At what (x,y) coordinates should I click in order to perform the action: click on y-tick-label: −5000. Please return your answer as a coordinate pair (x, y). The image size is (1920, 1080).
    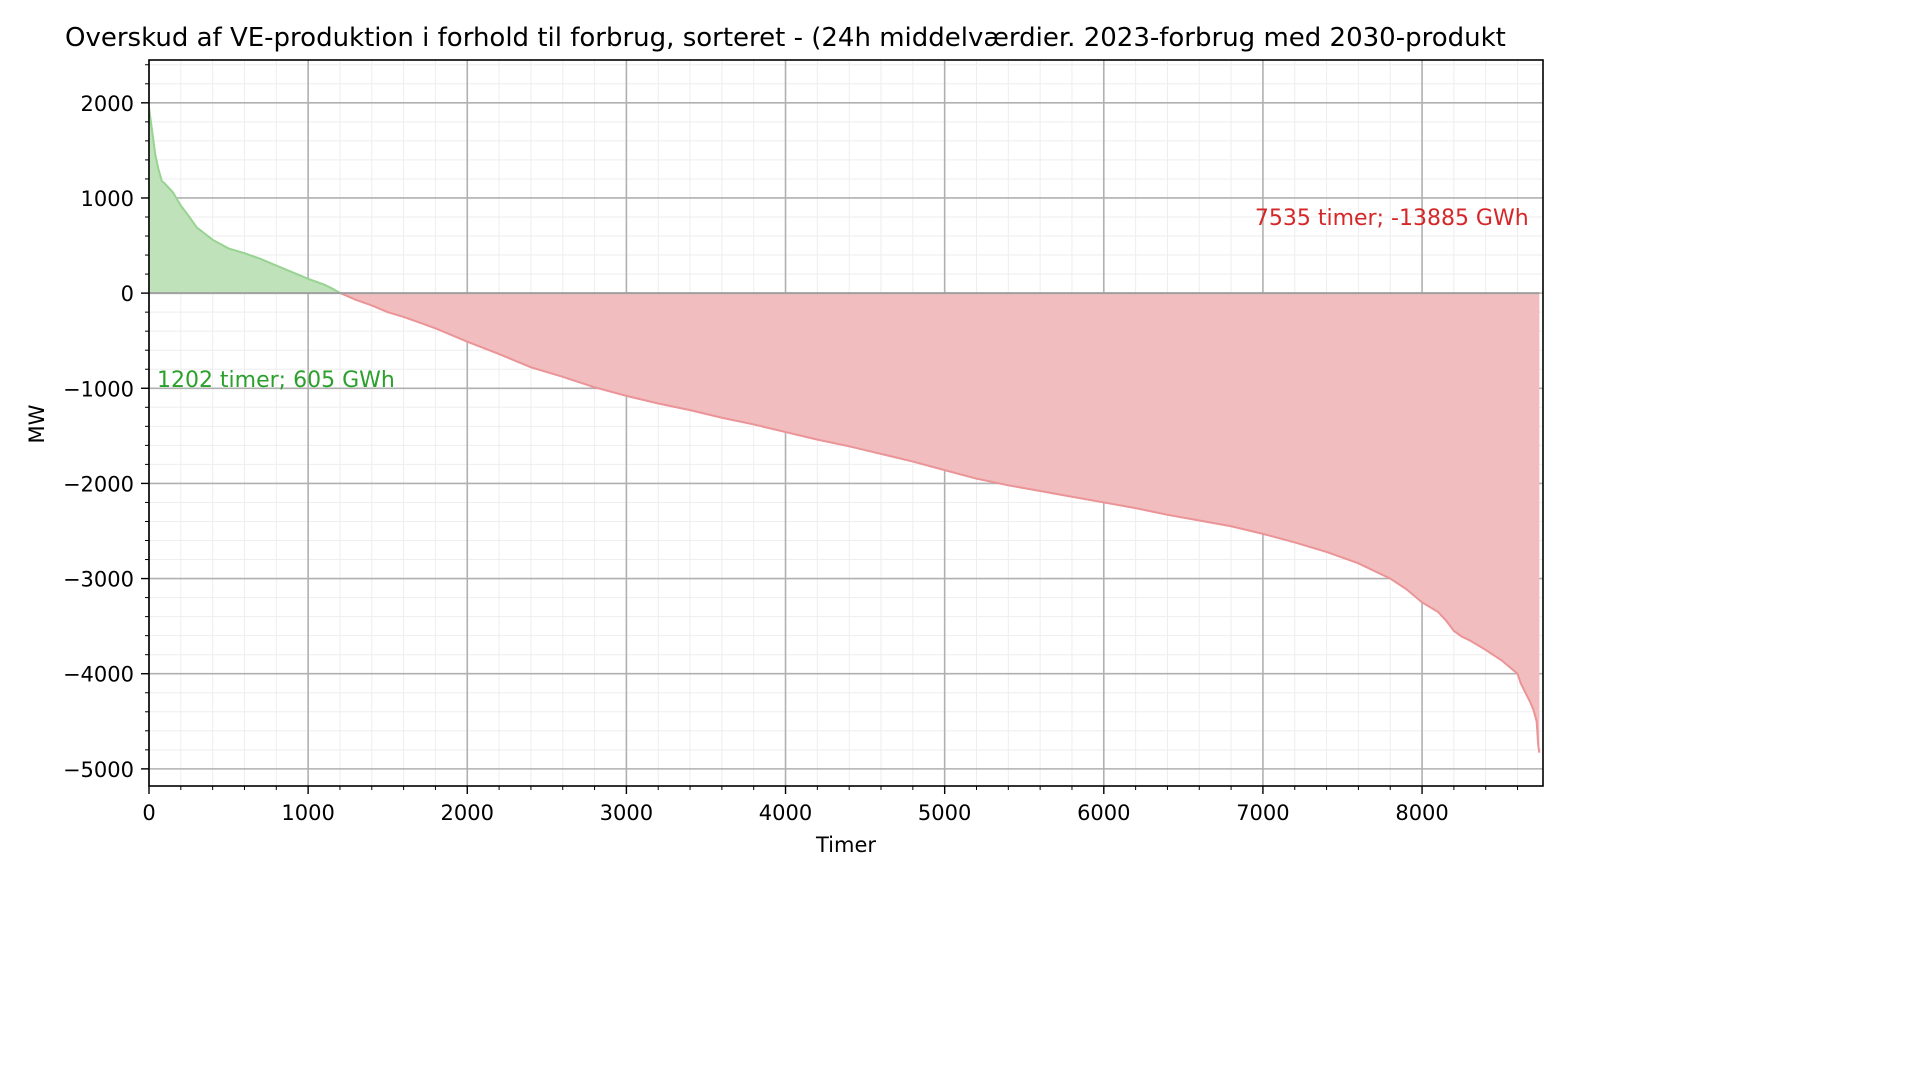
    Looking at the image, I should click on (98, 770).